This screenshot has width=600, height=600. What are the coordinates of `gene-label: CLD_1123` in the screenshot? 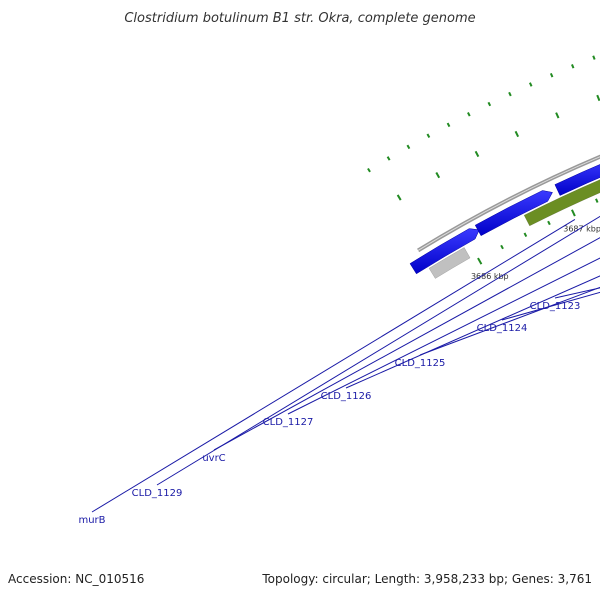 It's located at (555, 306).